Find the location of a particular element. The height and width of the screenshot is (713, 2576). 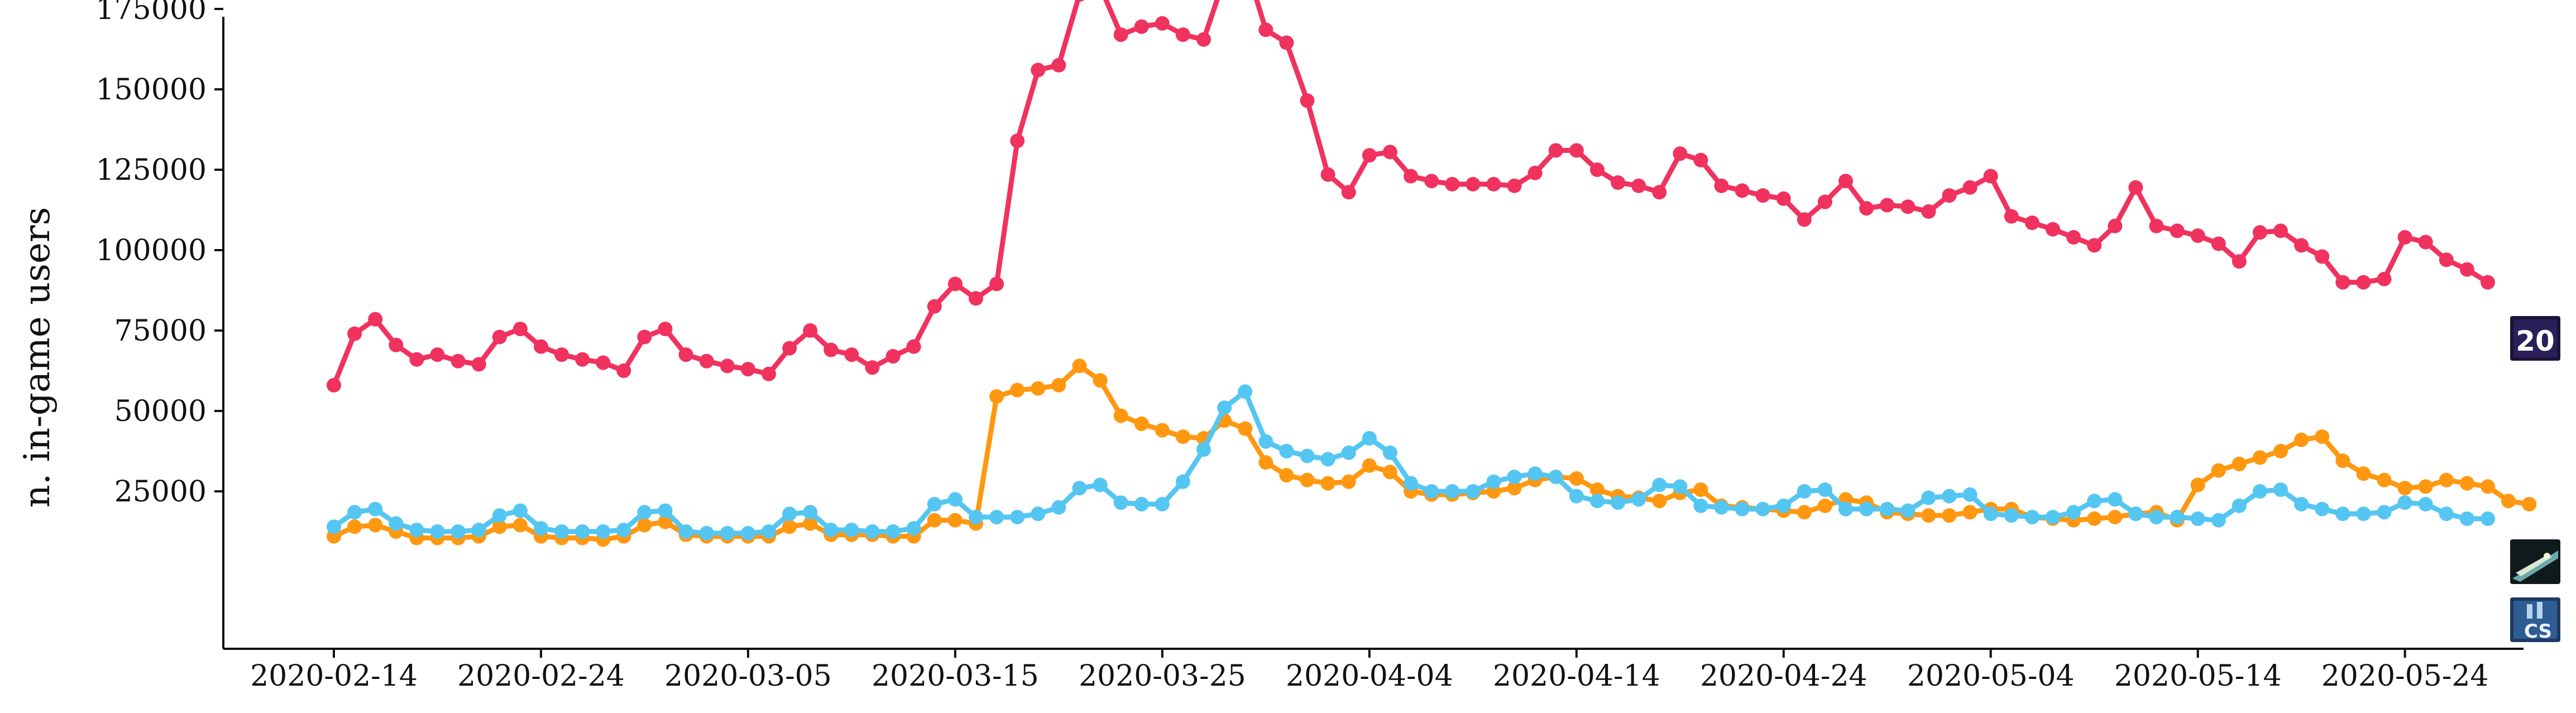

x-tick-label: 2020-02-14 is located at coordinates (334, 676).